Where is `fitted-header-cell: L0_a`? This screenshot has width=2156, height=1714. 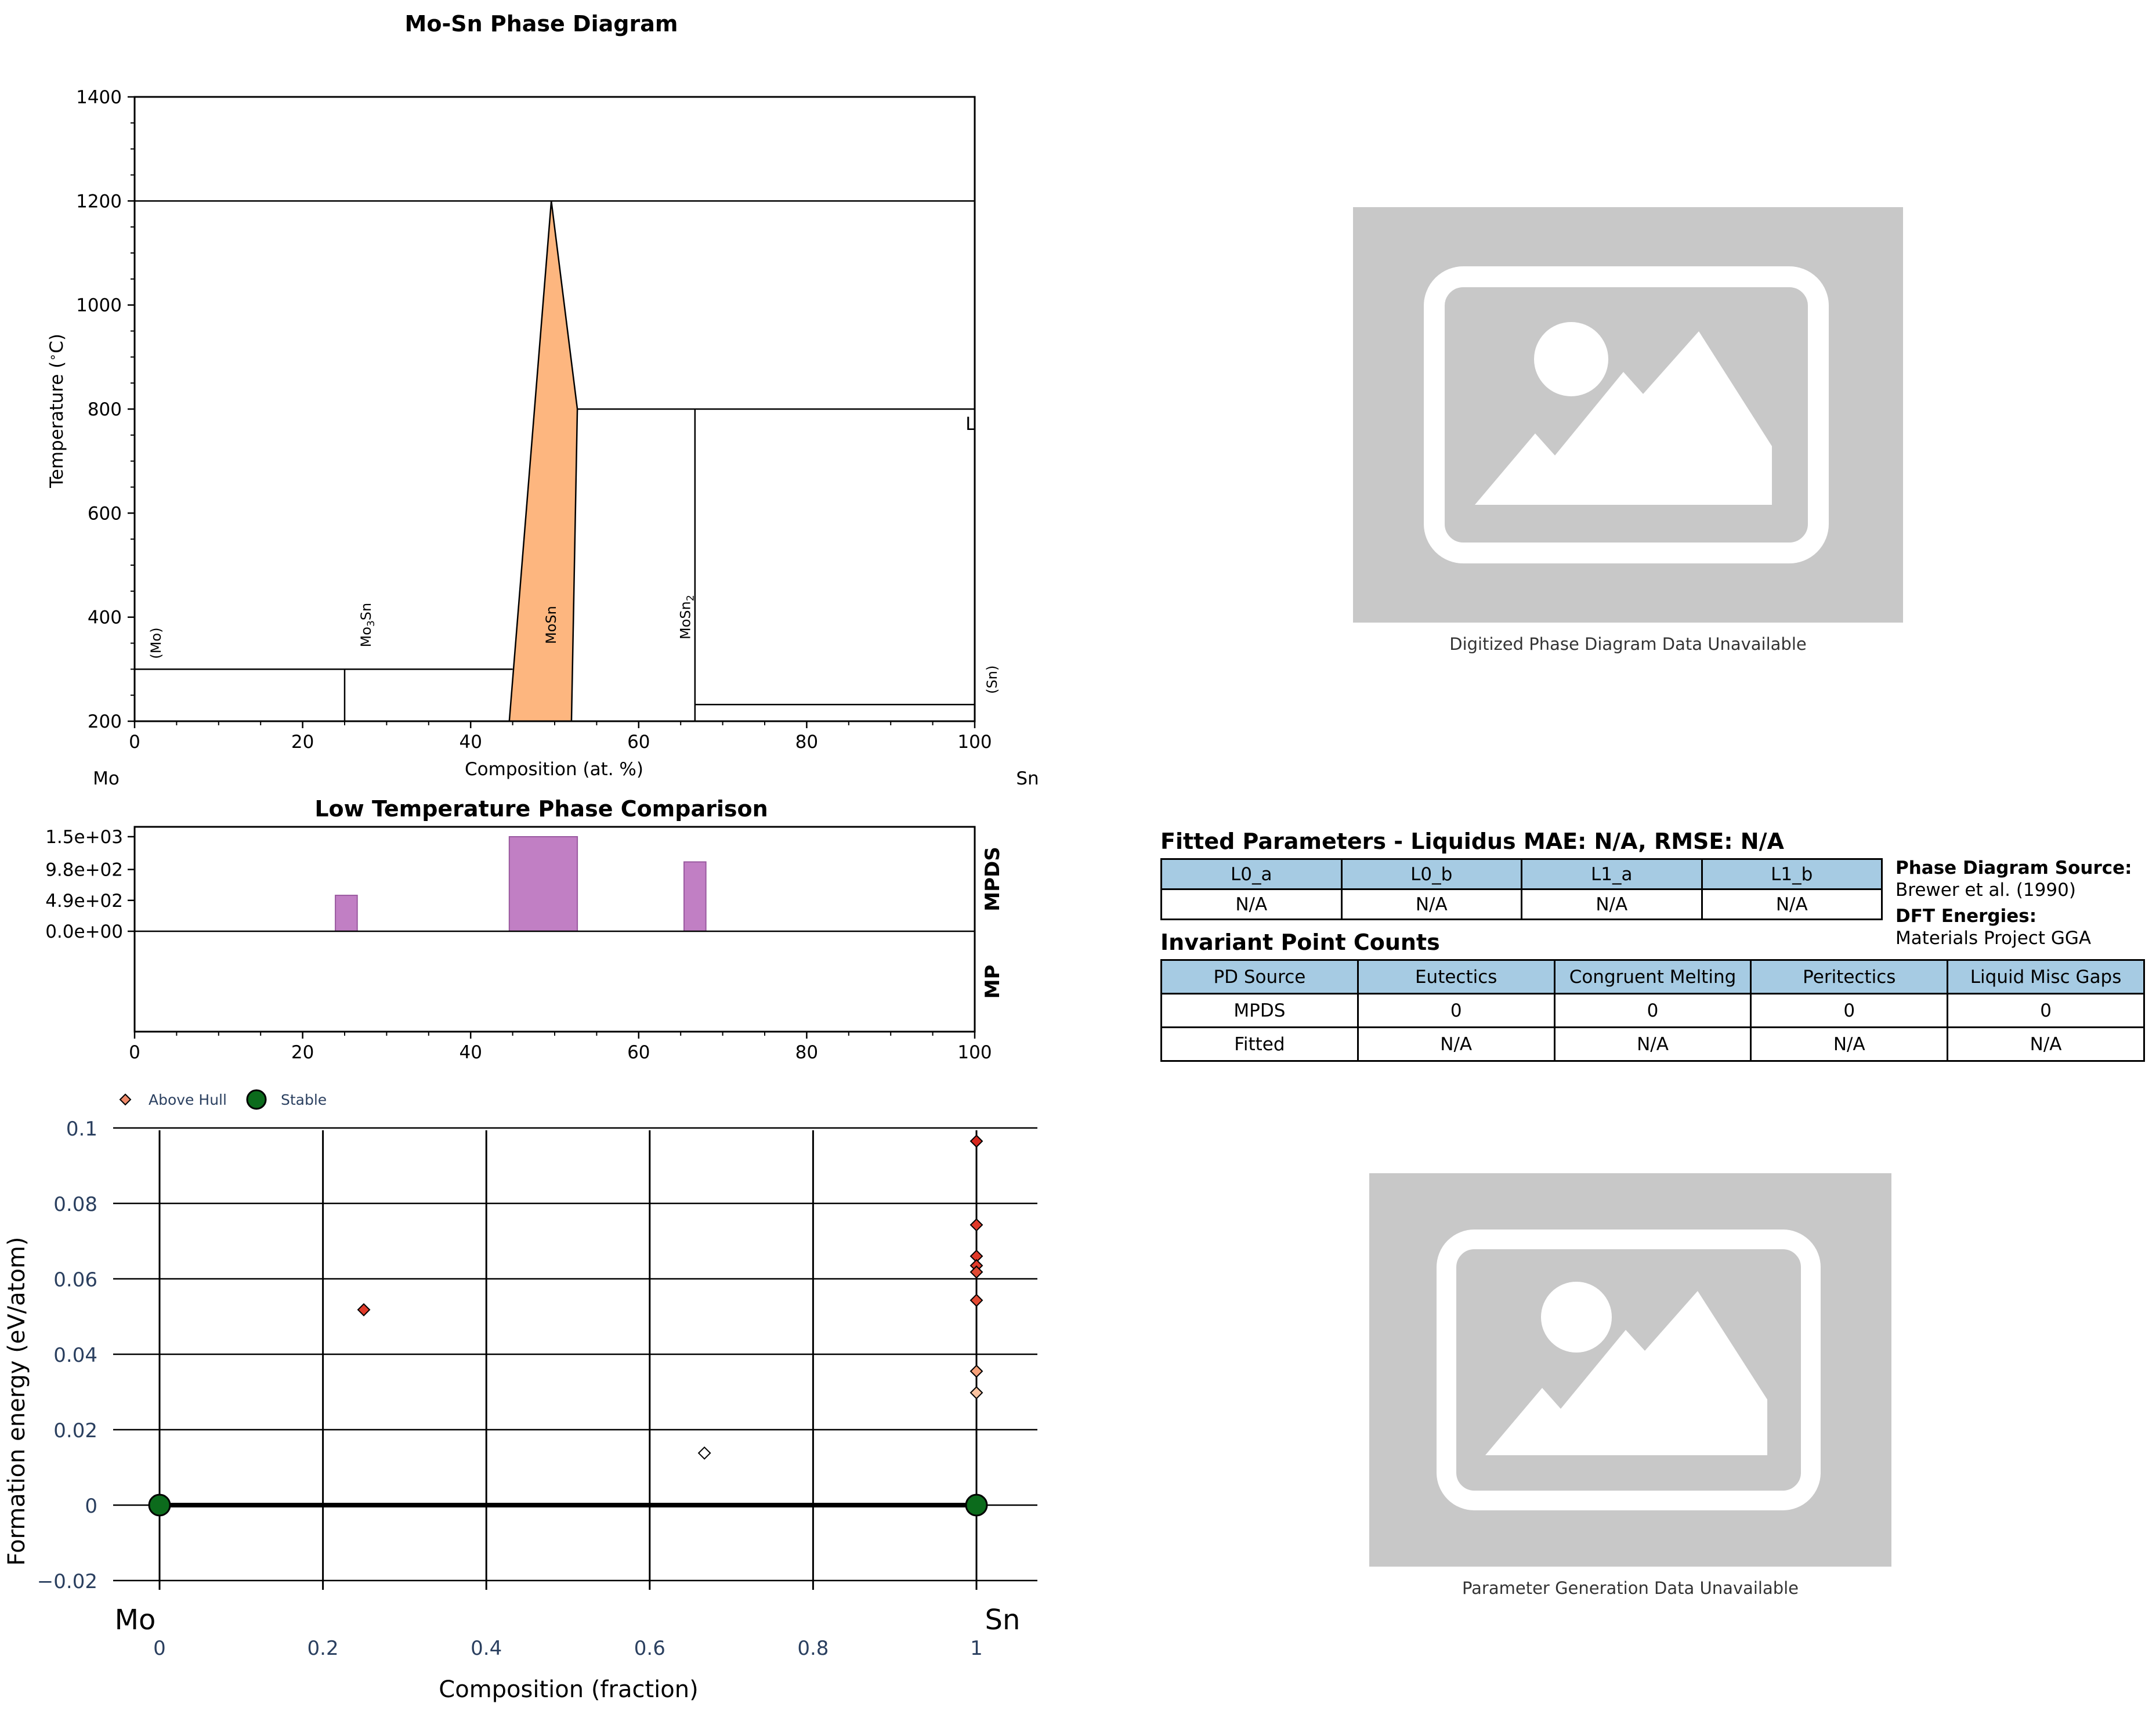 fitted-header-cell: L0_a is located at coordinates (1251, 874).